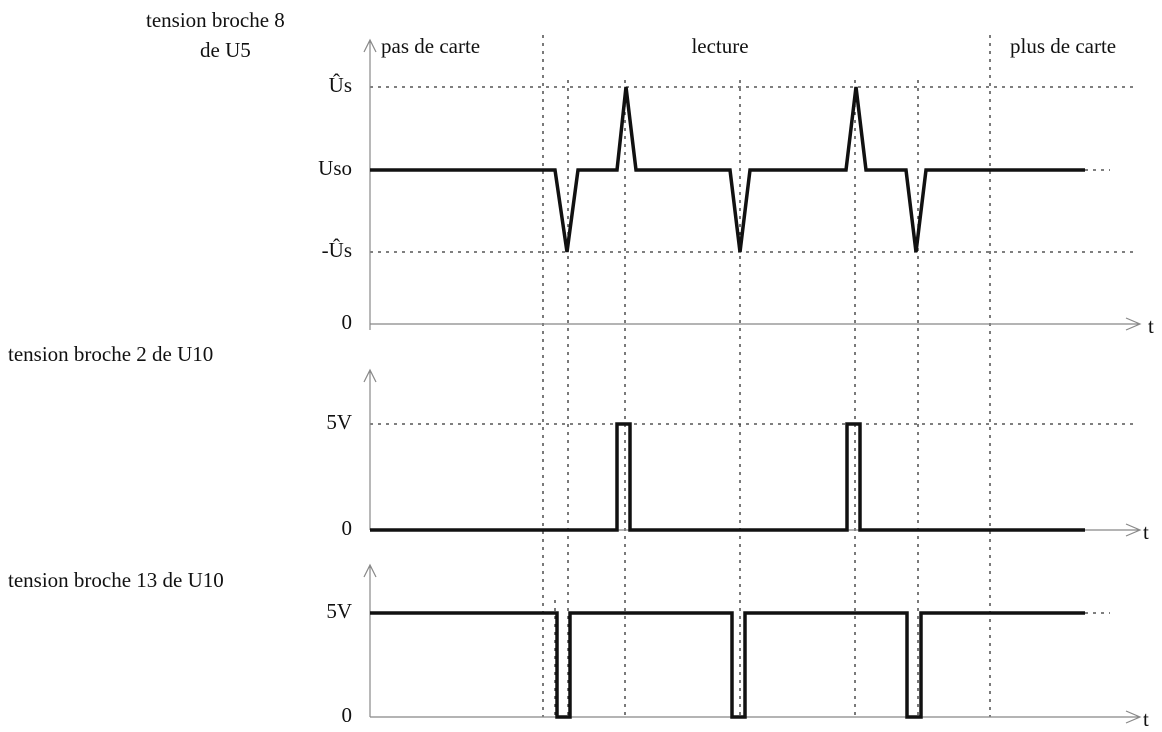 The image size is (1162, 732). Describe the element at coordinates (430, 46) in the screenshot. I see `phase-label: pas de carte` at that location.